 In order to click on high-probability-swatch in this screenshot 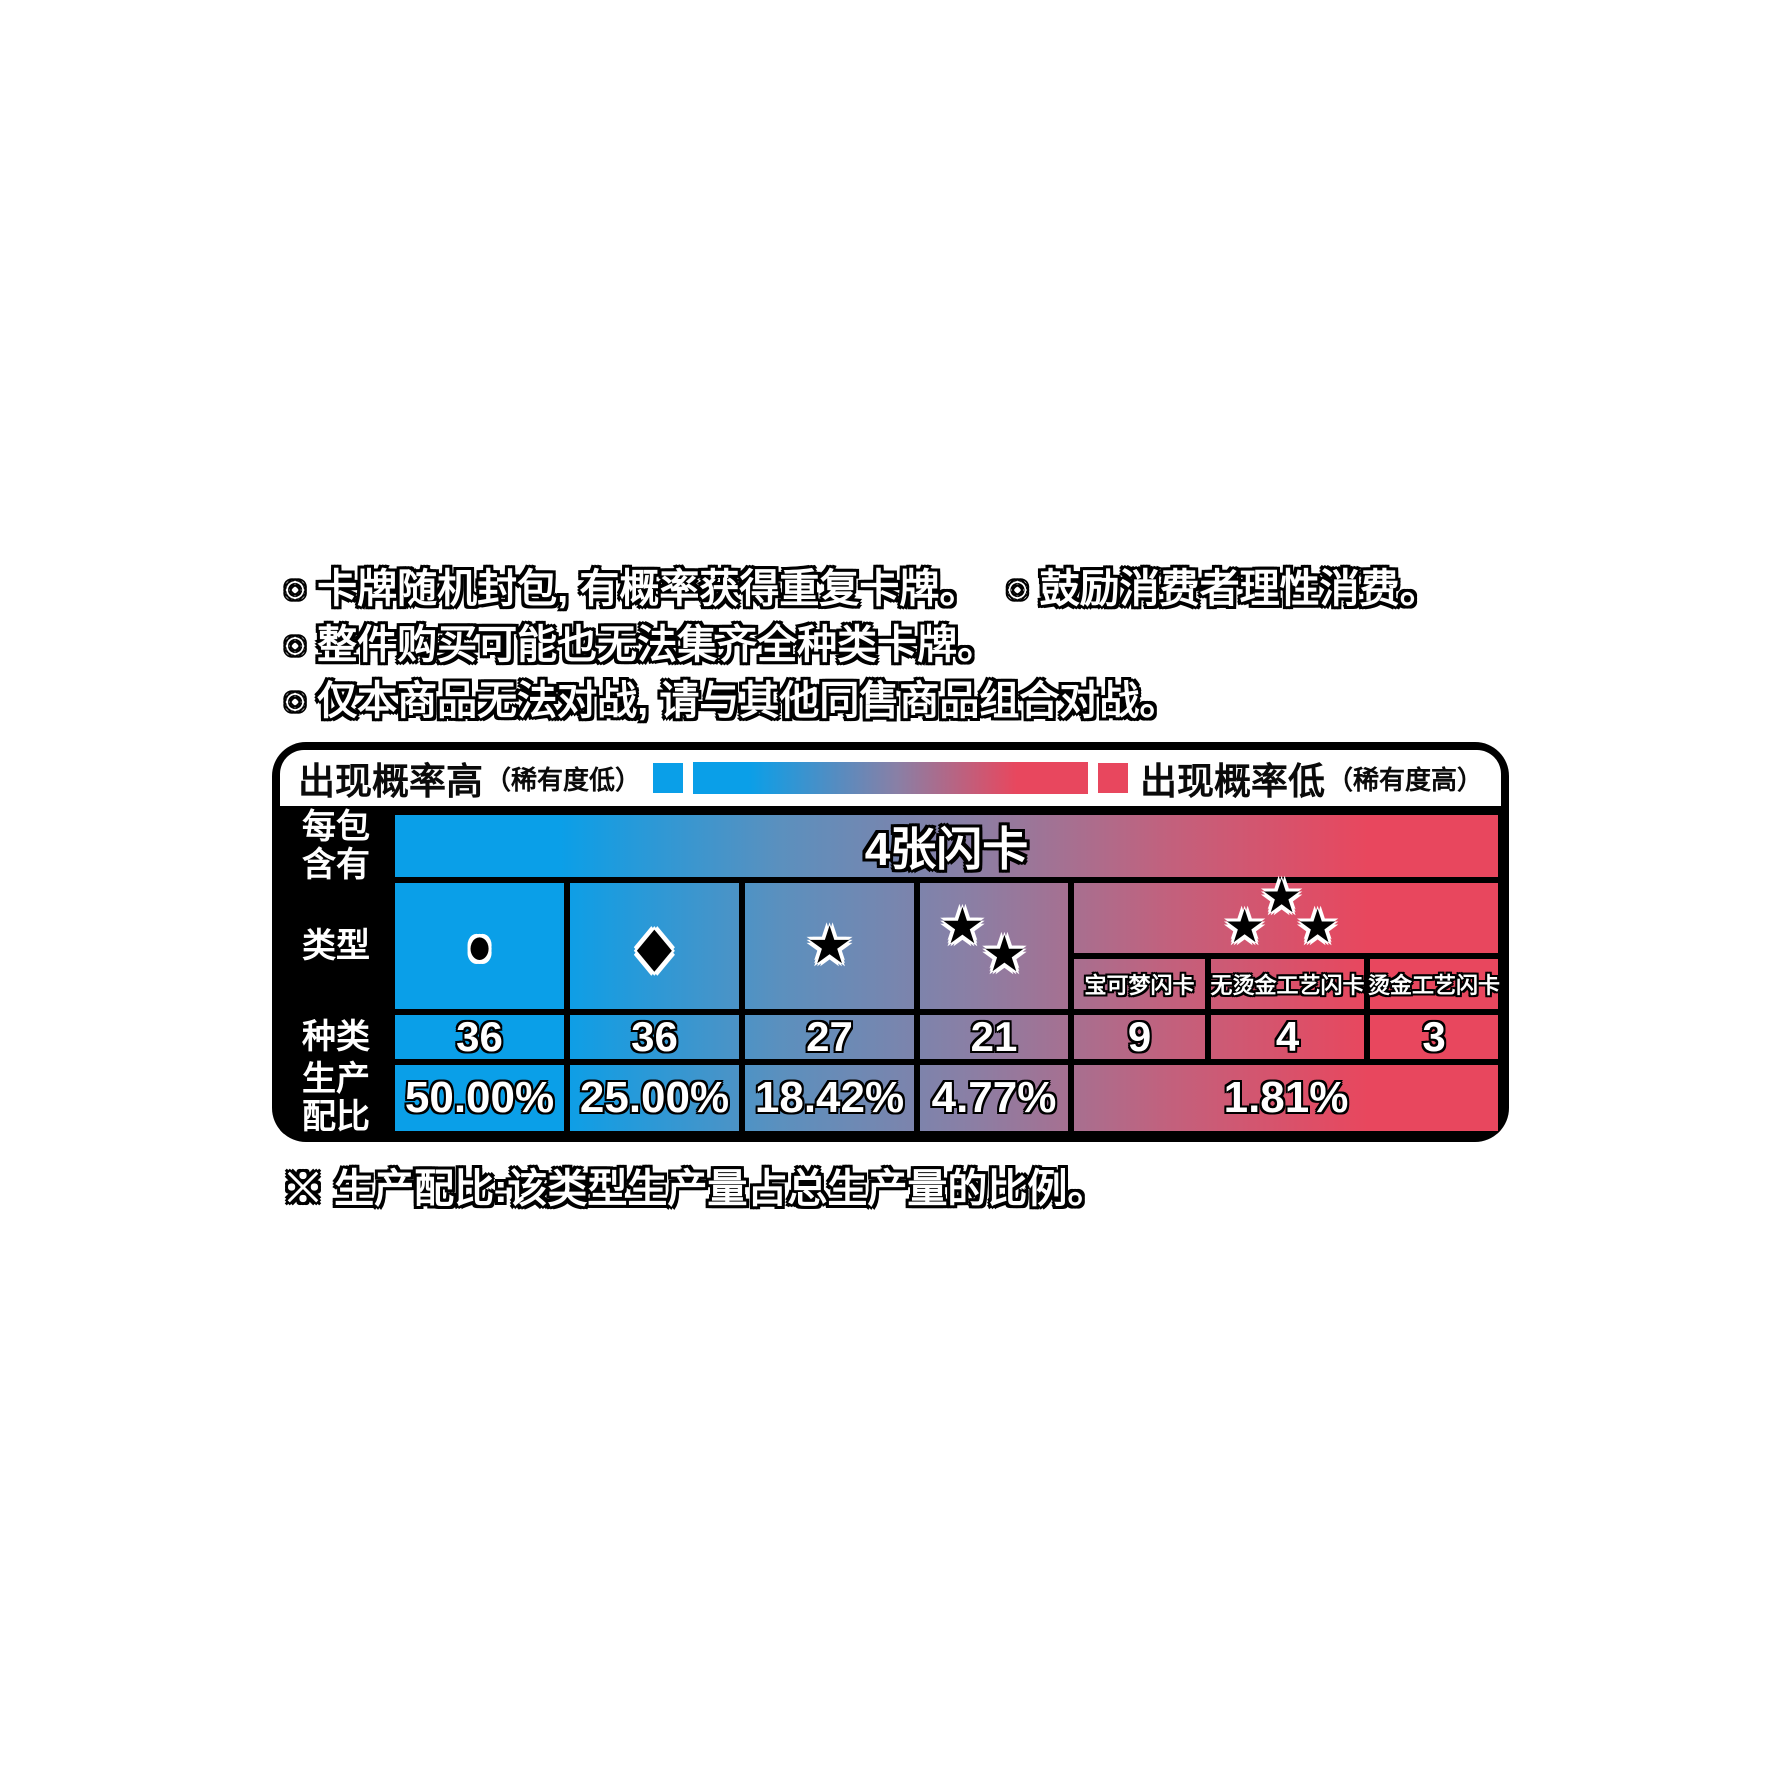, I will do `click(668, 778)`.